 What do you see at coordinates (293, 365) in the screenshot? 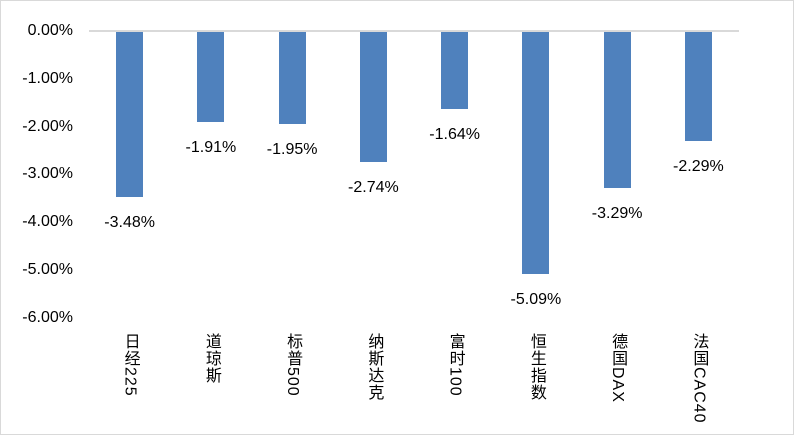
I see `category-label: 标普500` at bounding box center [293, 365].